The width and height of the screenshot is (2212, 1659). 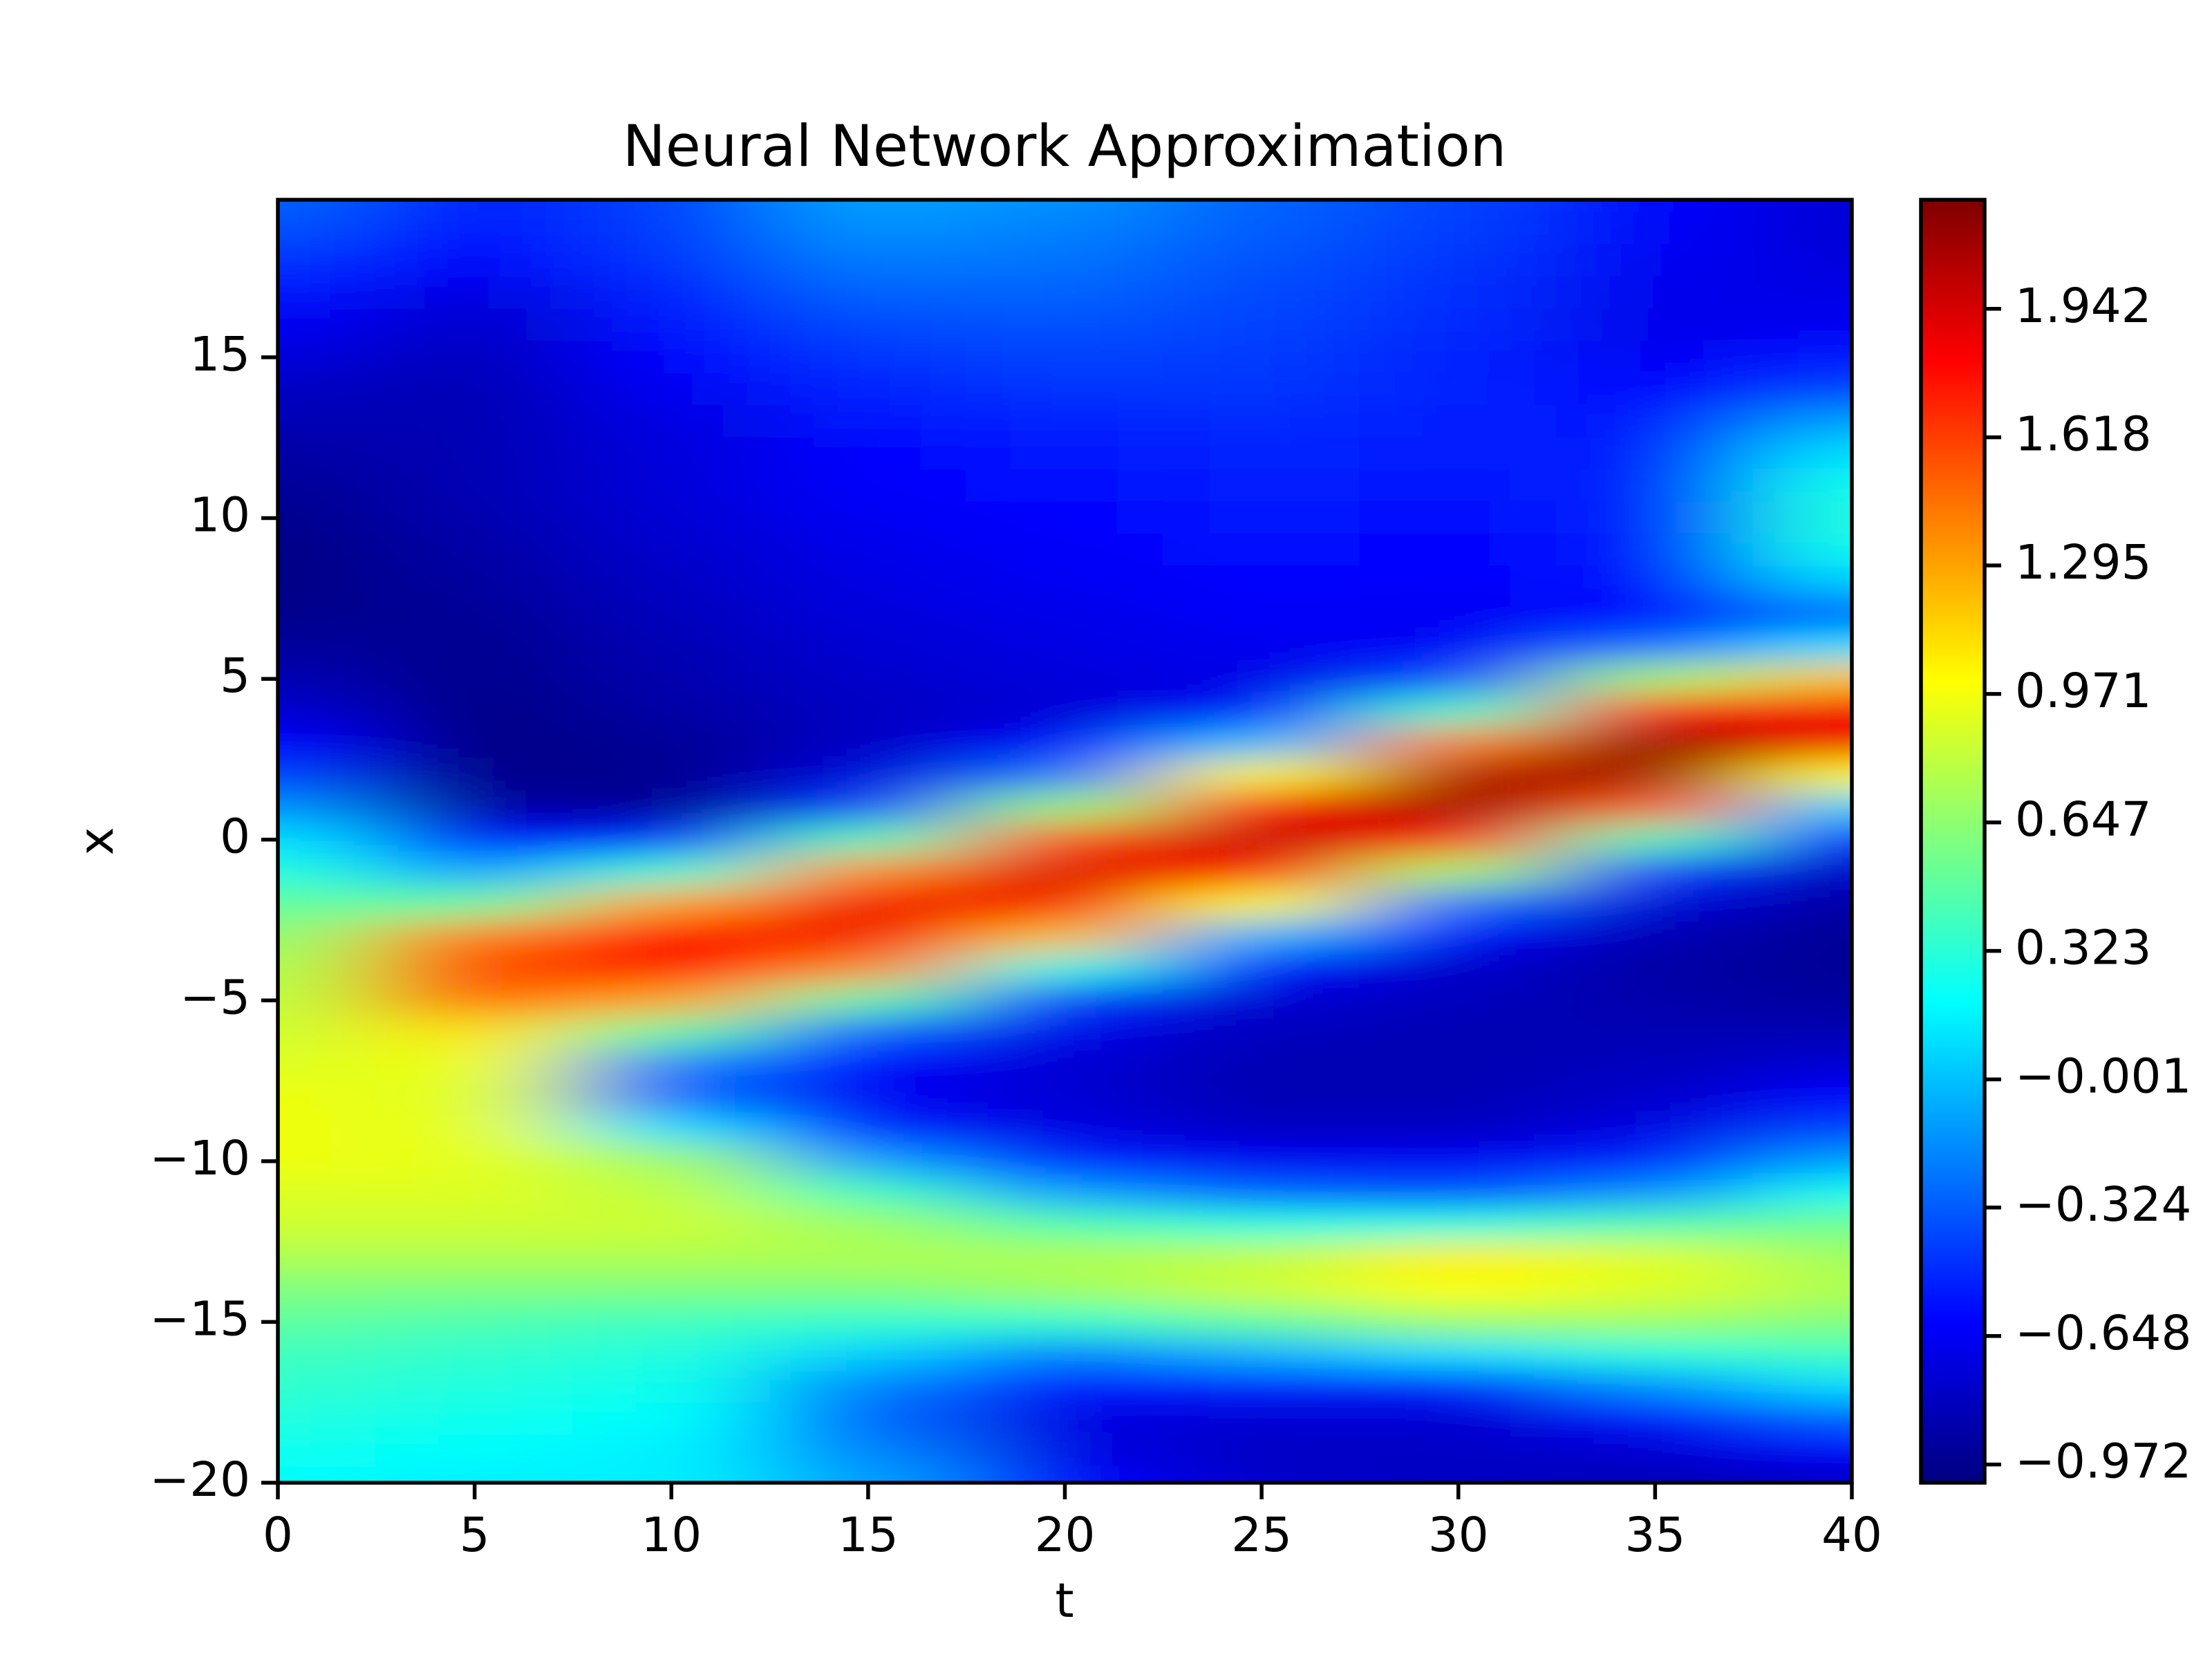 What do you see at coordinates (1953, 842) in the screenshot?
I see `colorbar` at bounding box center [1953, 842].